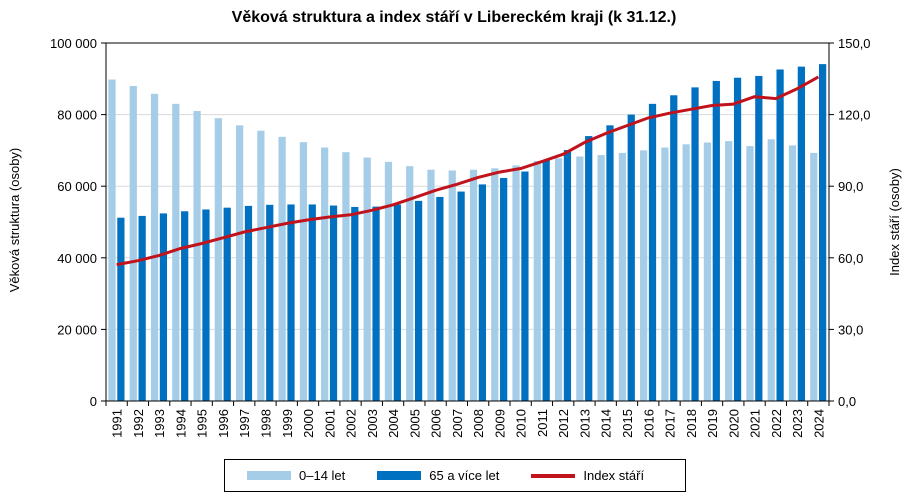 The image size is (908, 504). I want to click on x-tick-label: 2003, so click(372, 423).